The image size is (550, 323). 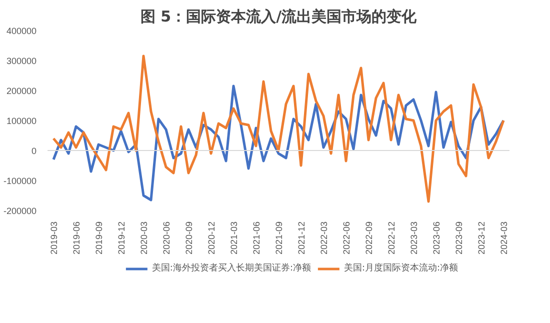 What do you see at coordinates (414, 238) in the screenshot?
I see `x-tick-label: 2023-03` at bounding box center [414, 238].